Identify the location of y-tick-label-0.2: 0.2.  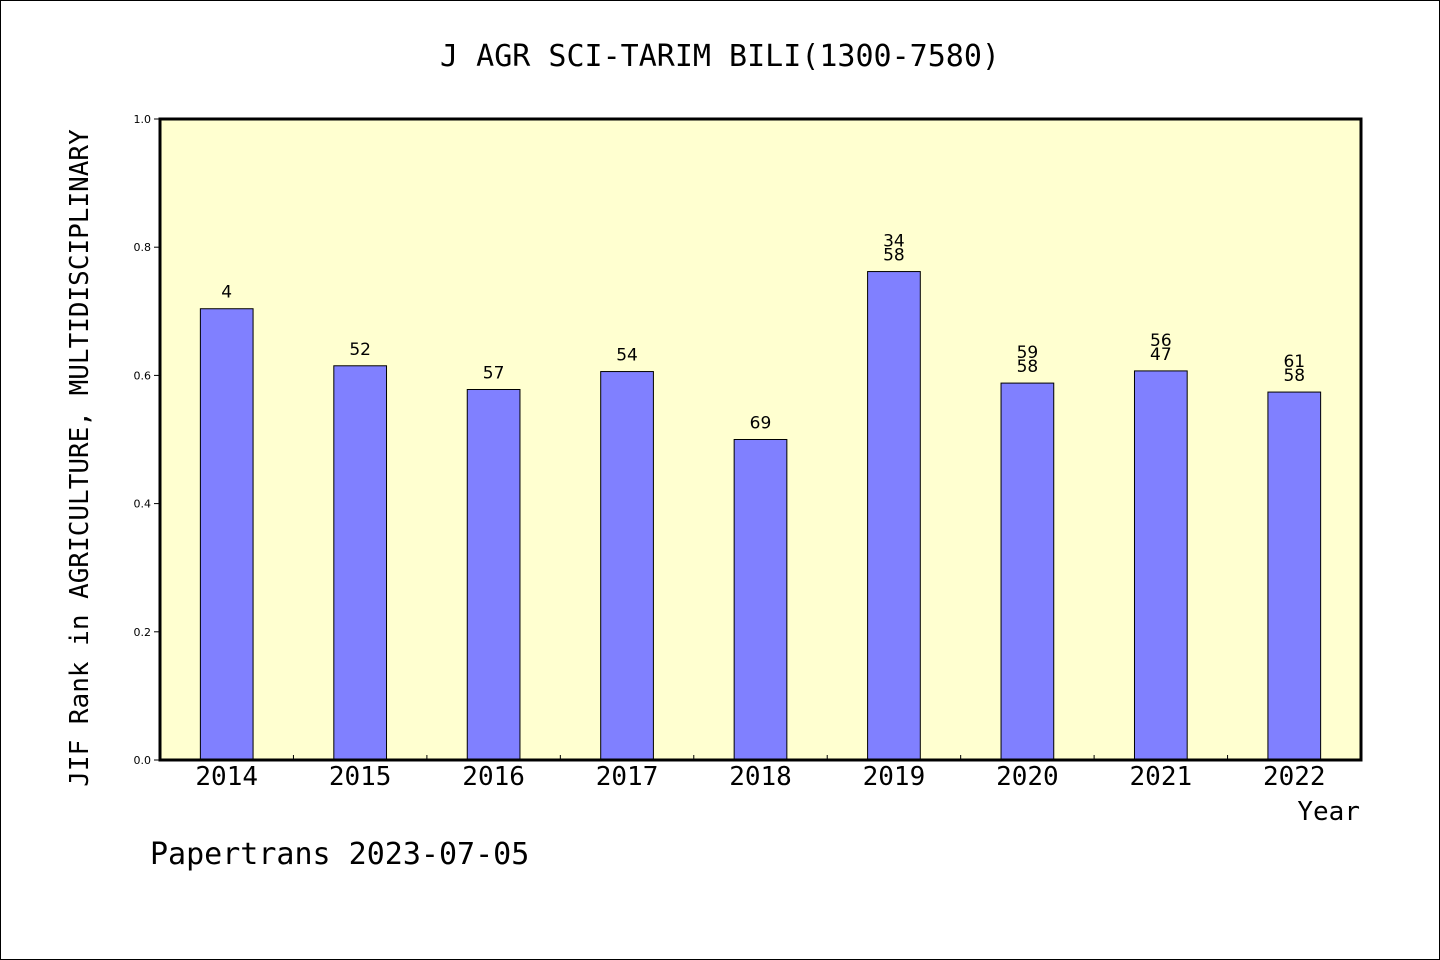
(143, 632).